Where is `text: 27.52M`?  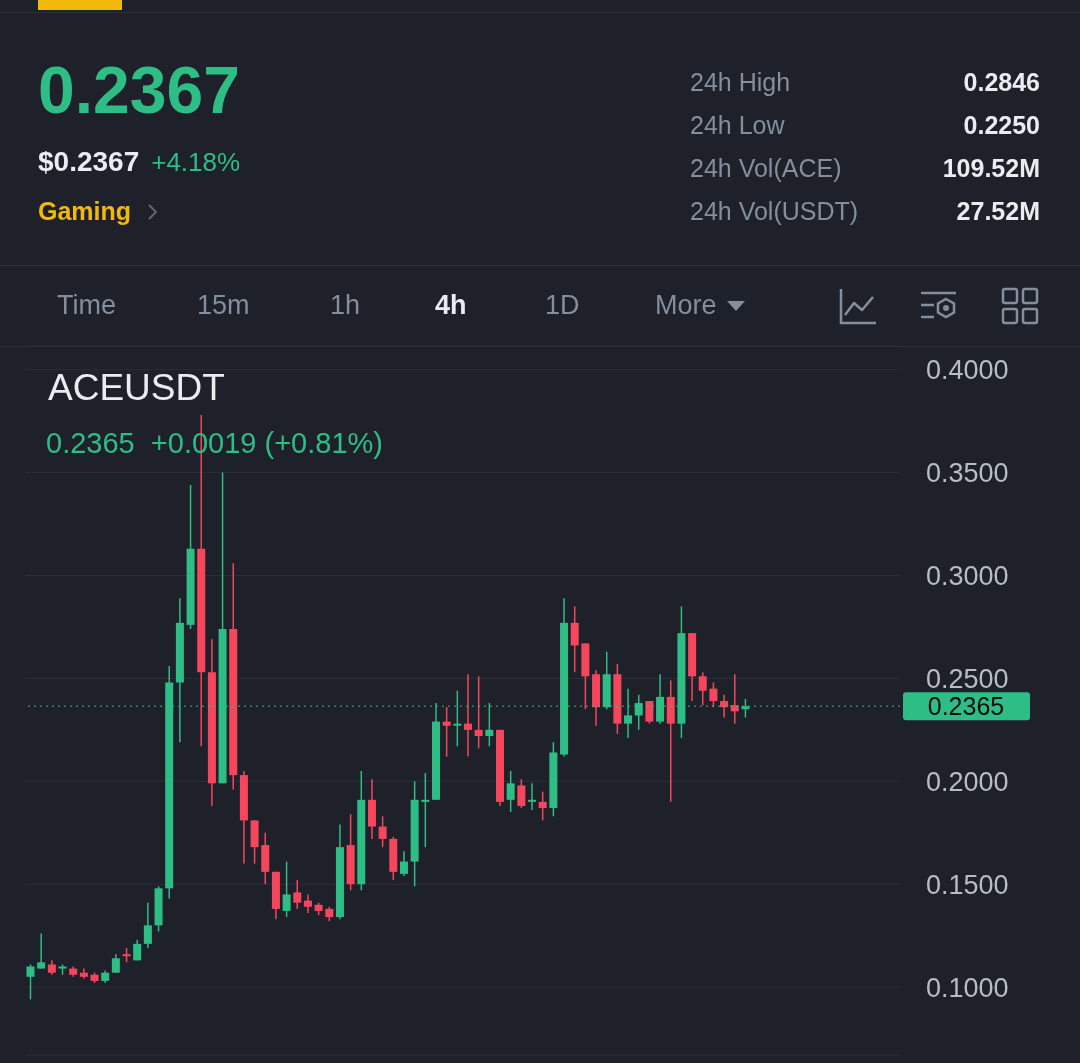
text: 27.52M is located at coordinates (998, 211).